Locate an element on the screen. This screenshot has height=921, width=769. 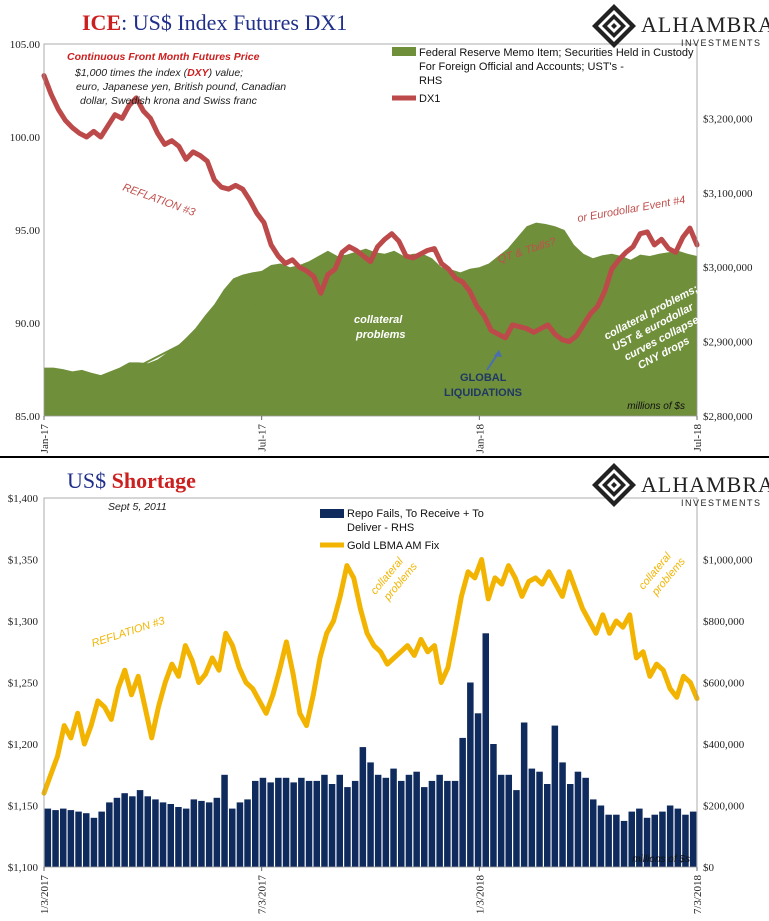
alhambra-logo: ALHAMBRA INVESTMENTS is located at coordinates (680, 26).